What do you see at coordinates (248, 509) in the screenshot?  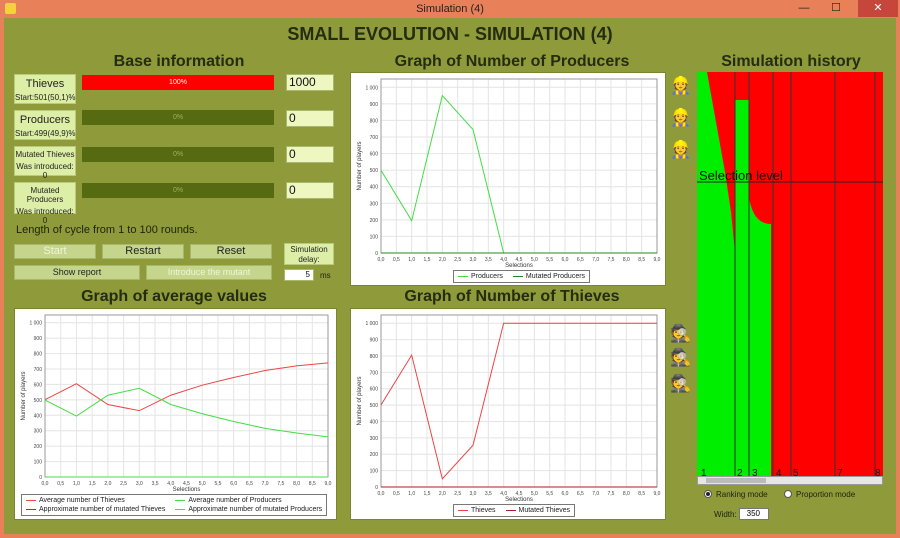 I see `legend-item: Approximate number of mutated Producers` at bounding box center [248, 509].